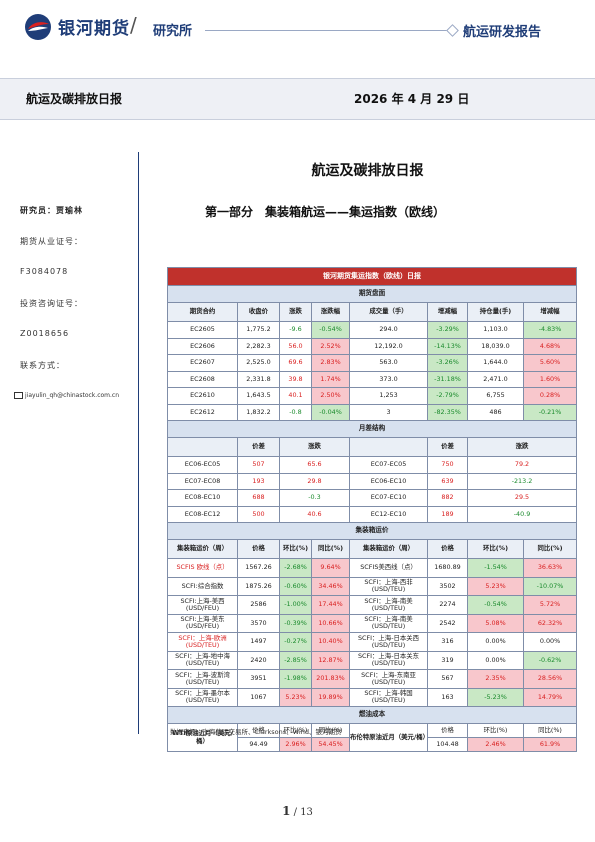 The width and height of the screenshot is (595, 842). I want to click on container-cell: 2586, so click(258, 605).